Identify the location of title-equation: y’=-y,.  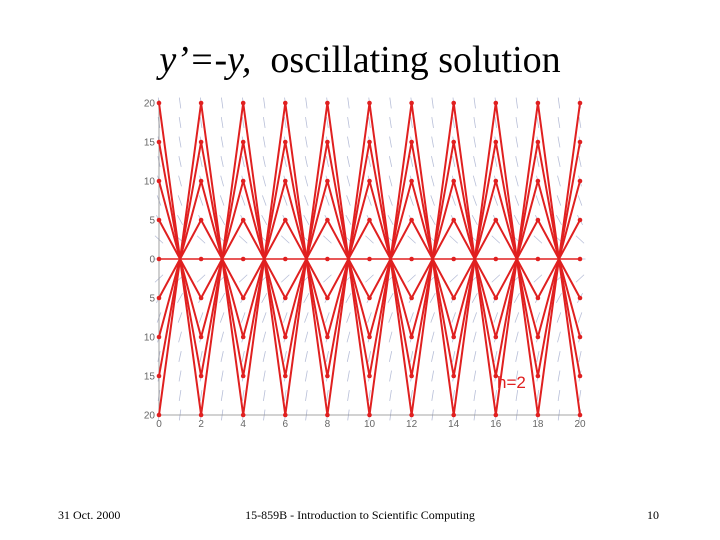
(205, 60).